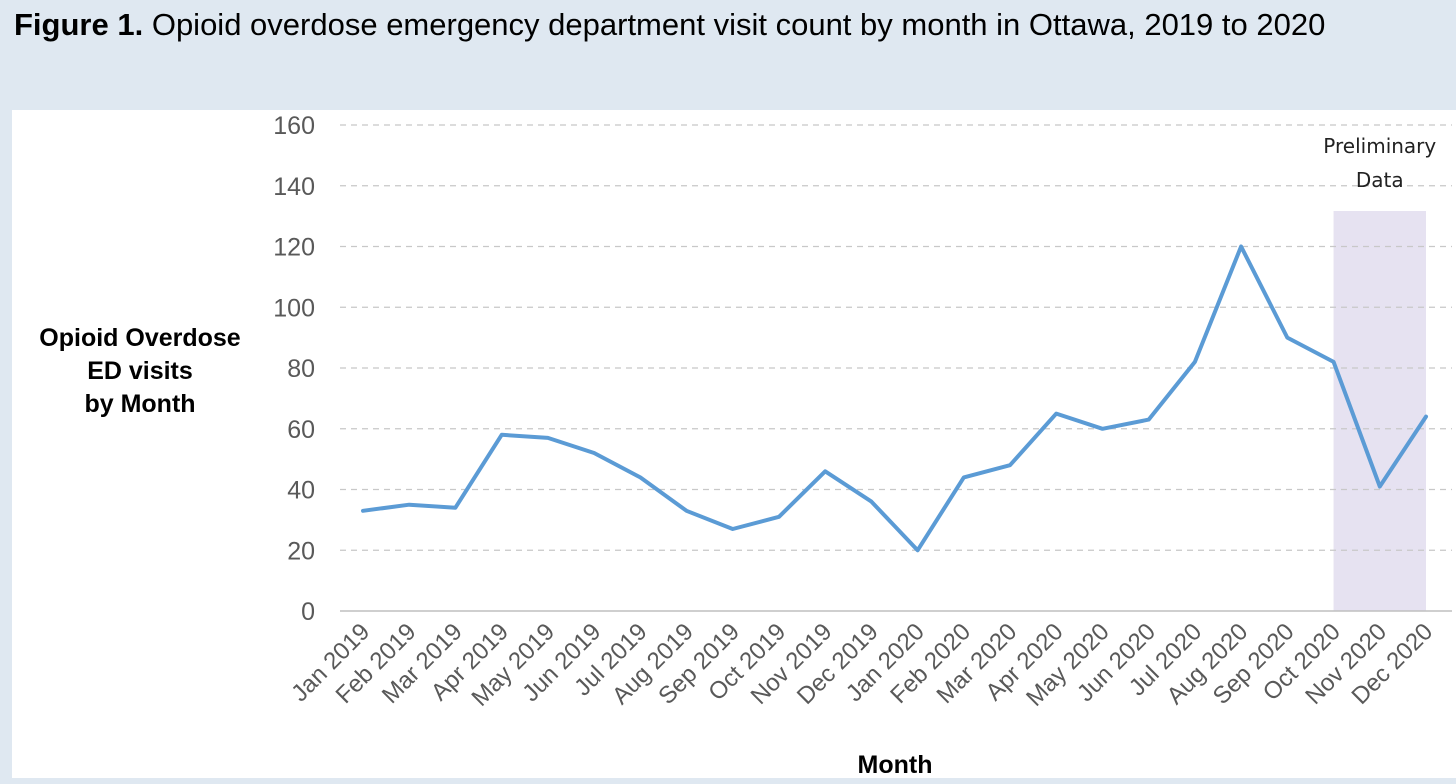 The height and width of the screenshot is (784, 1456). What do you see at coordinates (294, 126) in the screenshot?
I see `y-tick-label: 160` at bounding box center [294, 126].